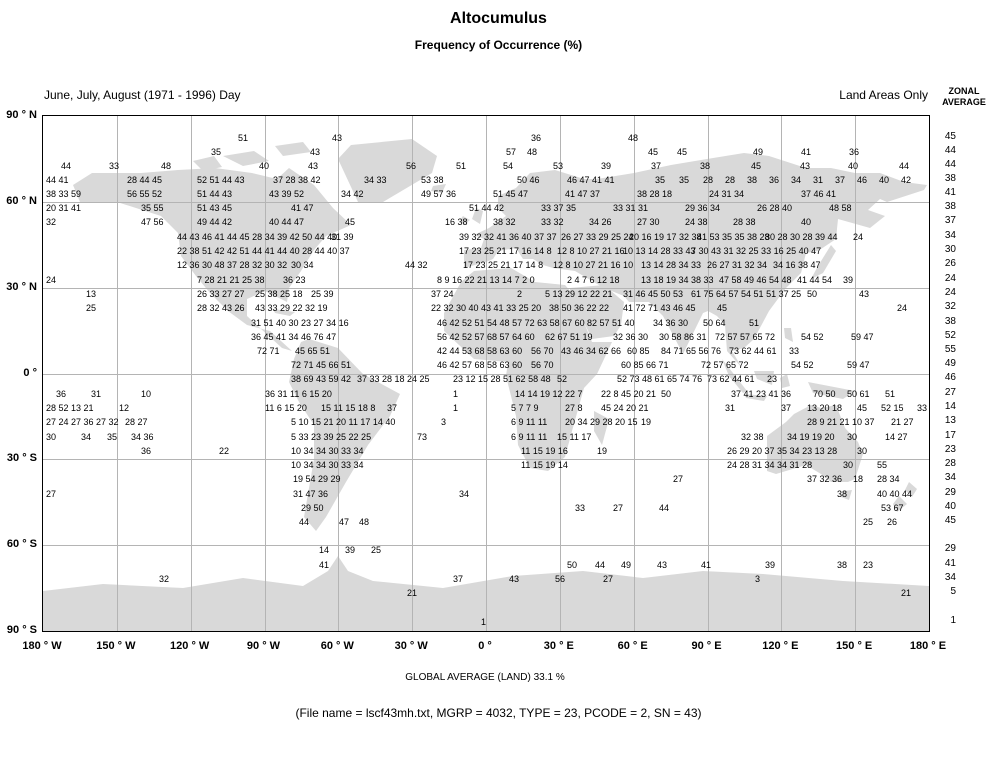 The height and width of the screenshot is (760, 997). Describe the element at coordinates (91, 294) in the screenshot. I see `value-cell: 13` at that location.